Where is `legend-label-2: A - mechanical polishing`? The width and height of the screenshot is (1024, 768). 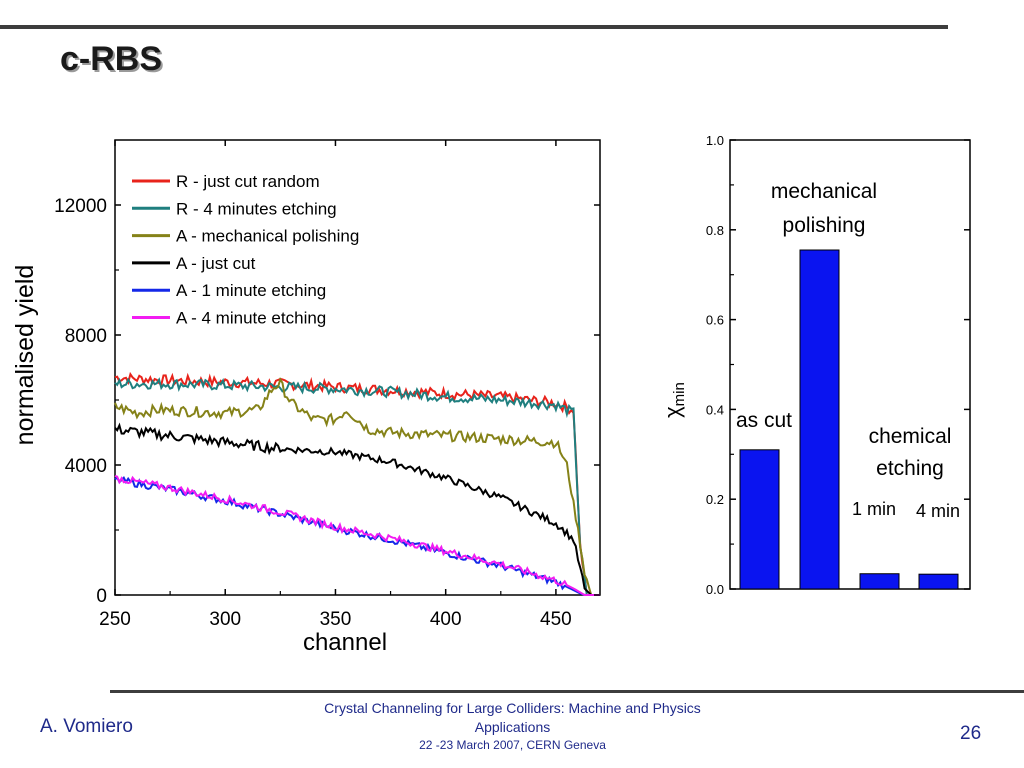 legend-label-2: A - mechanical polishing is located at coordinates (267, 236).